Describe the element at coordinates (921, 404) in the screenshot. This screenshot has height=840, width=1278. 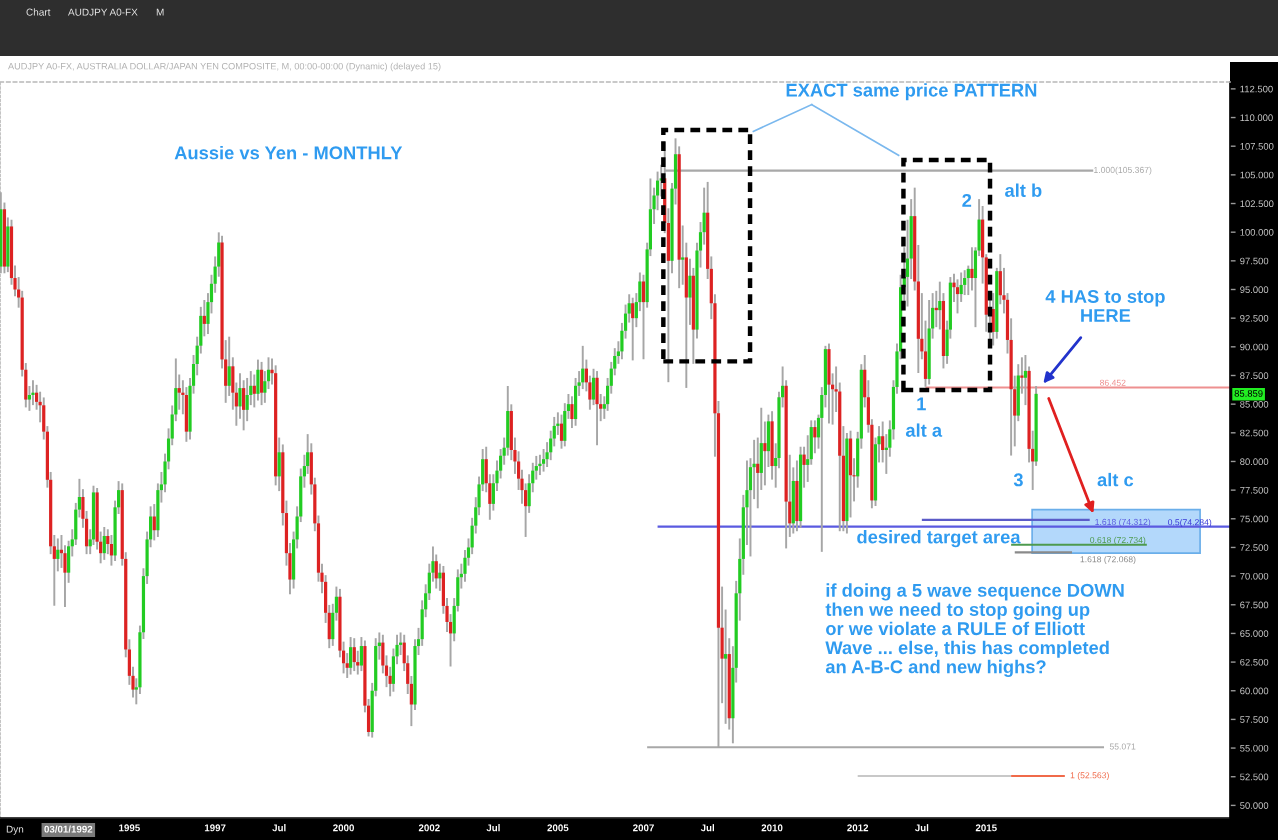
I see `annotation: 1` at that location.